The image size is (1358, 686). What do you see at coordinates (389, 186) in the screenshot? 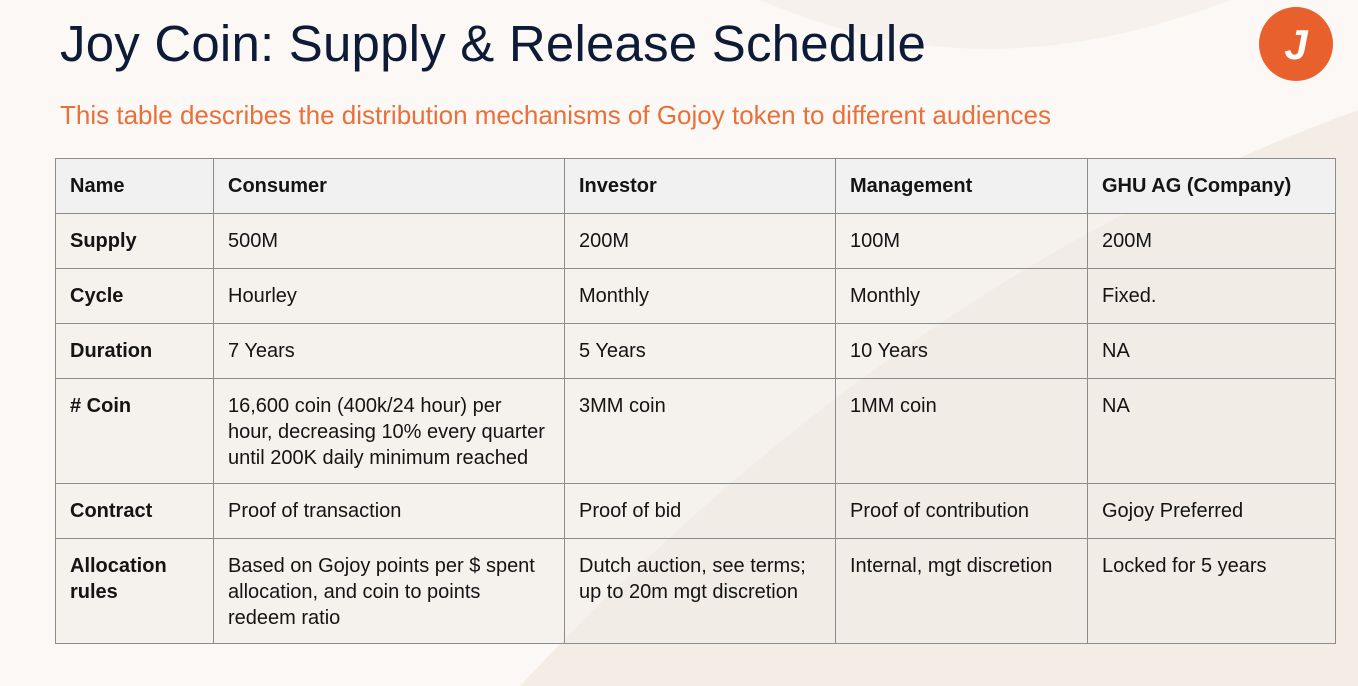
I see `column-header-consumer: Consumer` at bounding box center [389, 186].